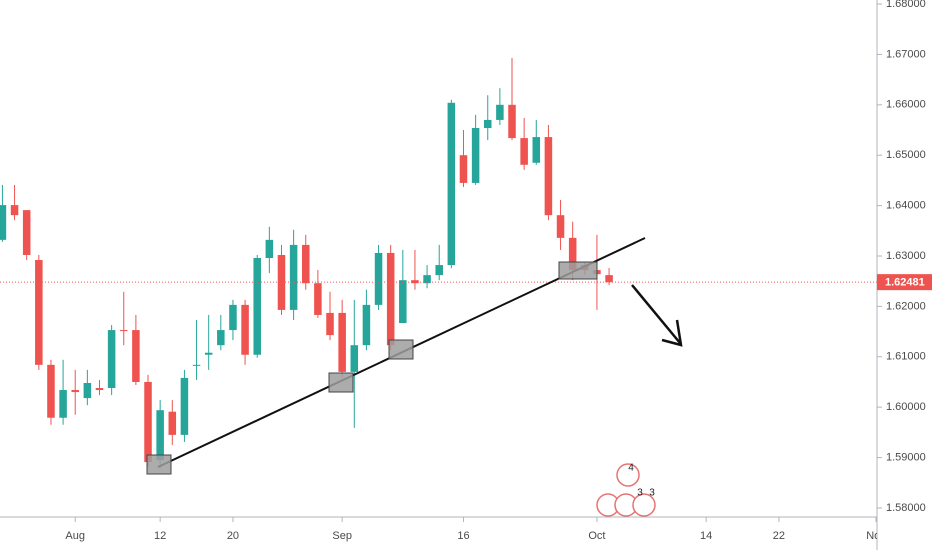  Describe the element at coordinates (906, 508) in the screenshot. I see `y-tick-label: 1.58000` at that location.